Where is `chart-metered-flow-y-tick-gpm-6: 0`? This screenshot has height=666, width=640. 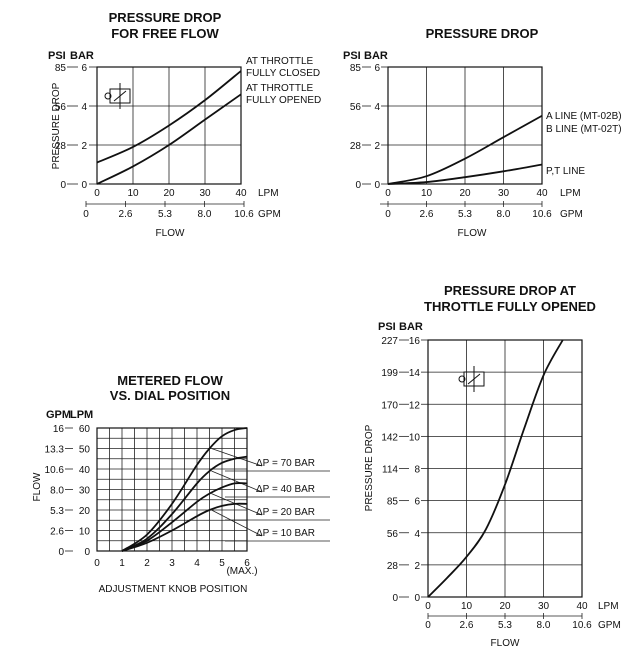
chart-metered-flow-y-tick-gpm-6: 0 is located at coordinates (61, 552).